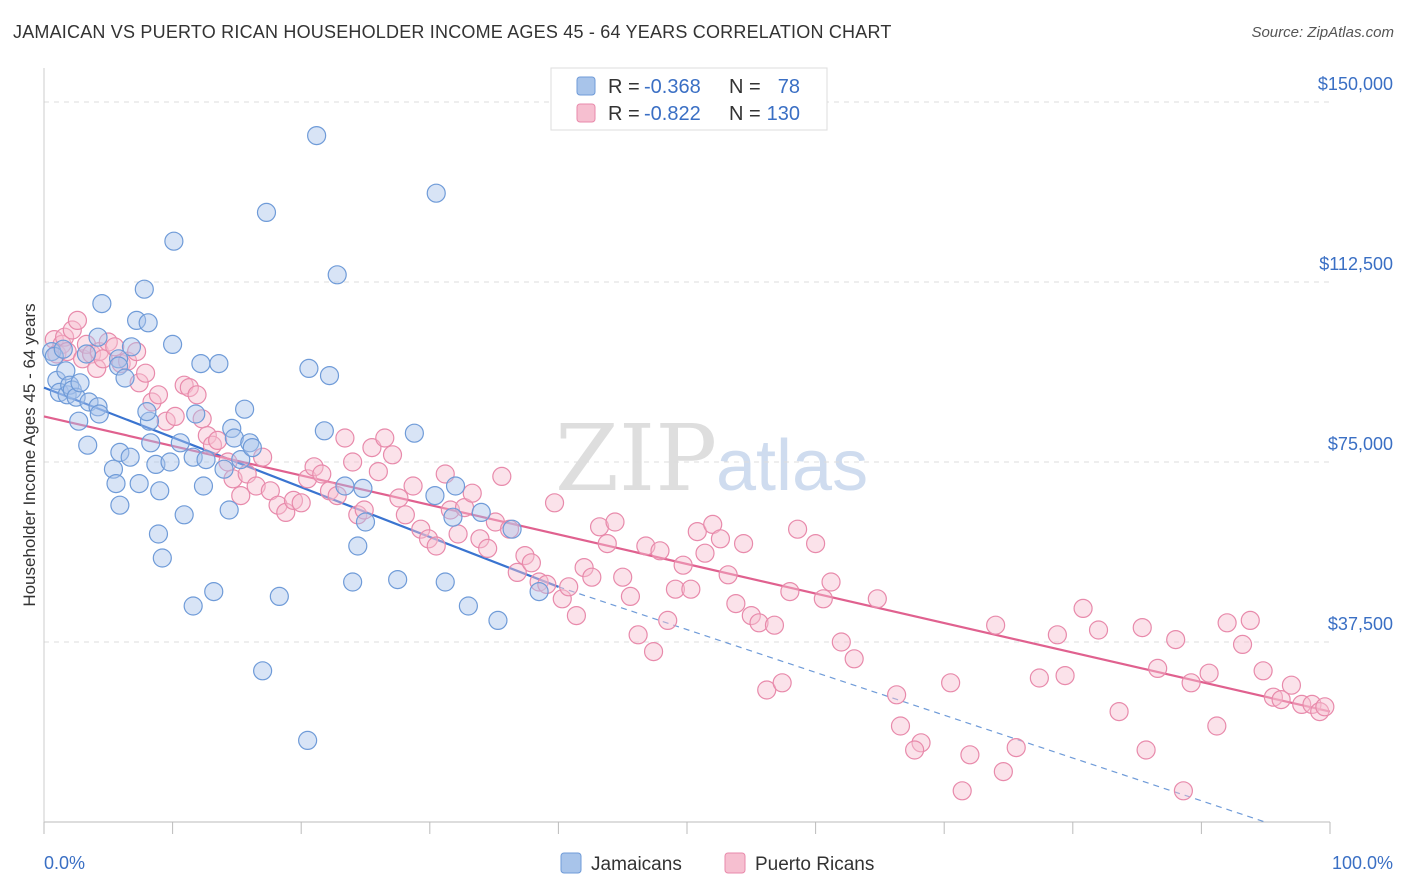 Image resolution: width=1406 pixels, height=892 pixels. Describe the element at coordinates (1360, 444) in the screenshot. I see `y-tick-label: $75,000` at that location.